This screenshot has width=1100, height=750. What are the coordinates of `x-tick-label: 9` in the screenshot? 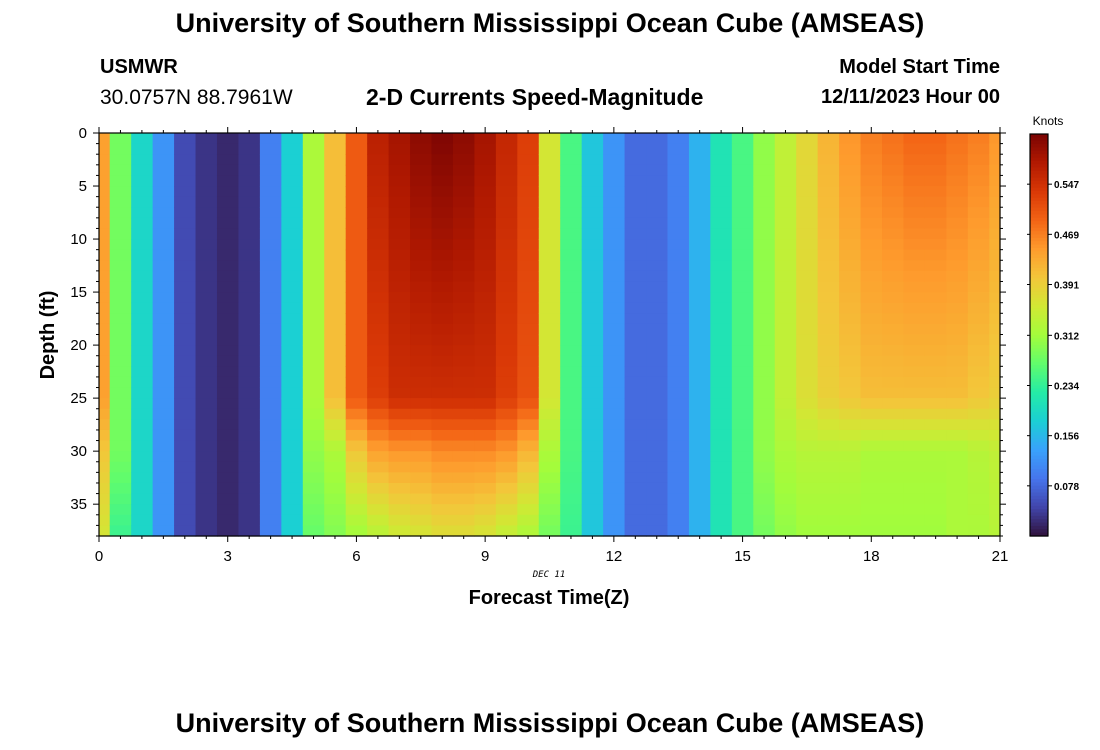 It's located at (485, 556).